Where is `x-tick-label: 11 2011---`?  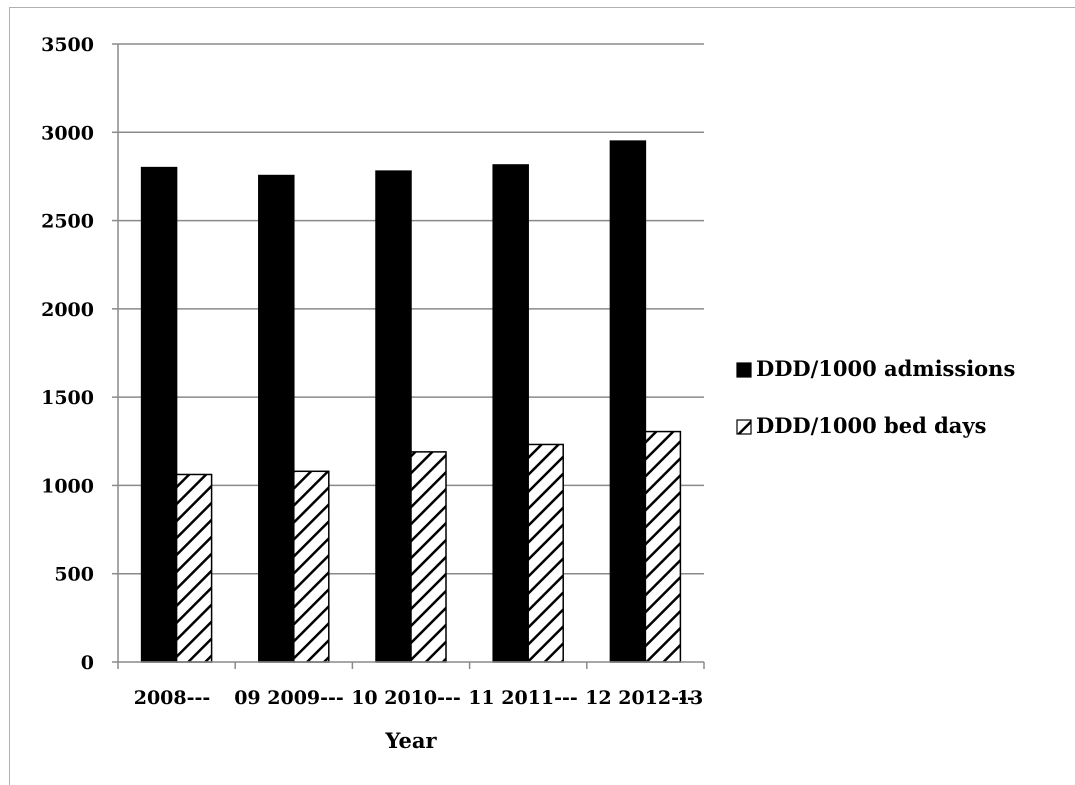
x-tick-label: 11 2011--- is located at coordinates (523, 698).